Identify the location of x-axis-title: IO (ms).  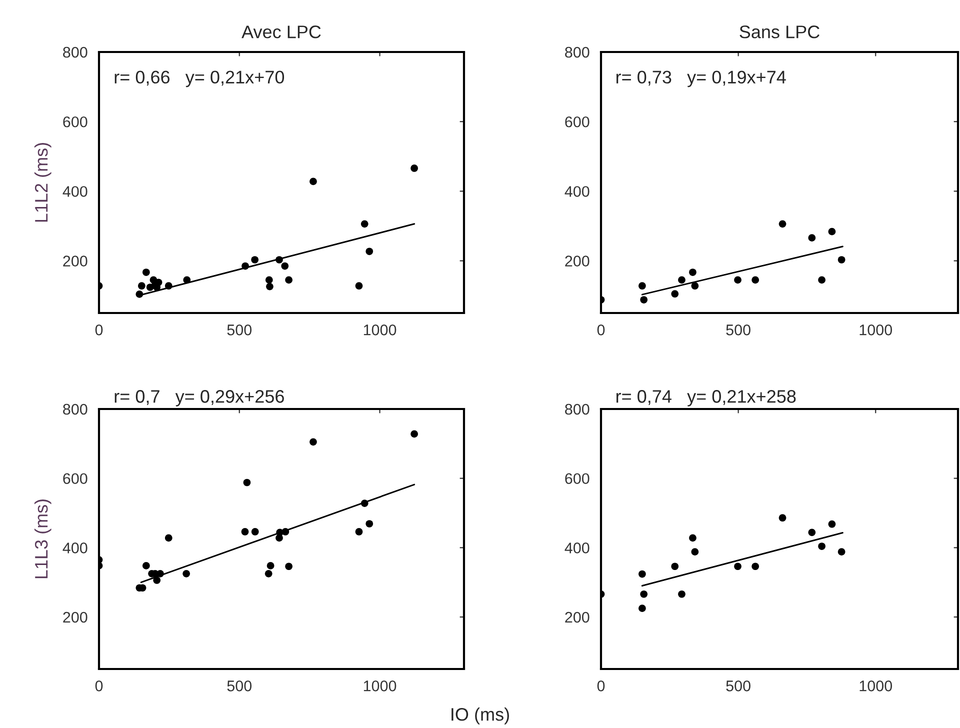
(480, 716).